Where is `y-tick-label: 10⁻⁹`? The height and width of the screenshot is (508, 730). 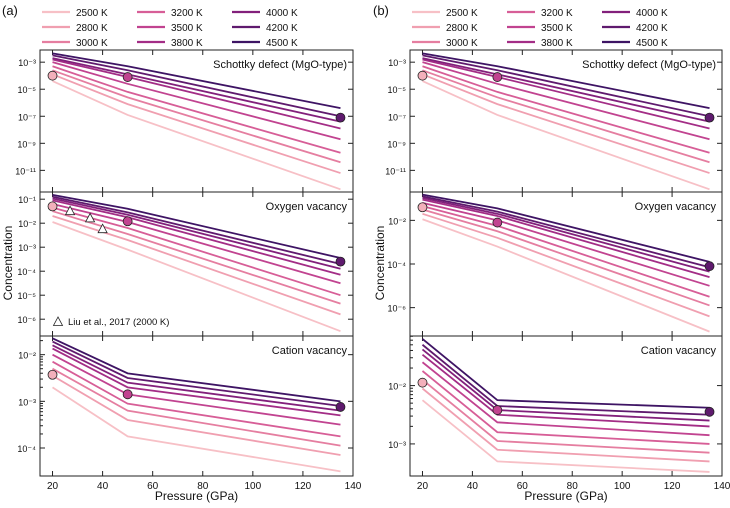 y-tick-label: 10⁻⁹ is located at coordinates (26, 144).